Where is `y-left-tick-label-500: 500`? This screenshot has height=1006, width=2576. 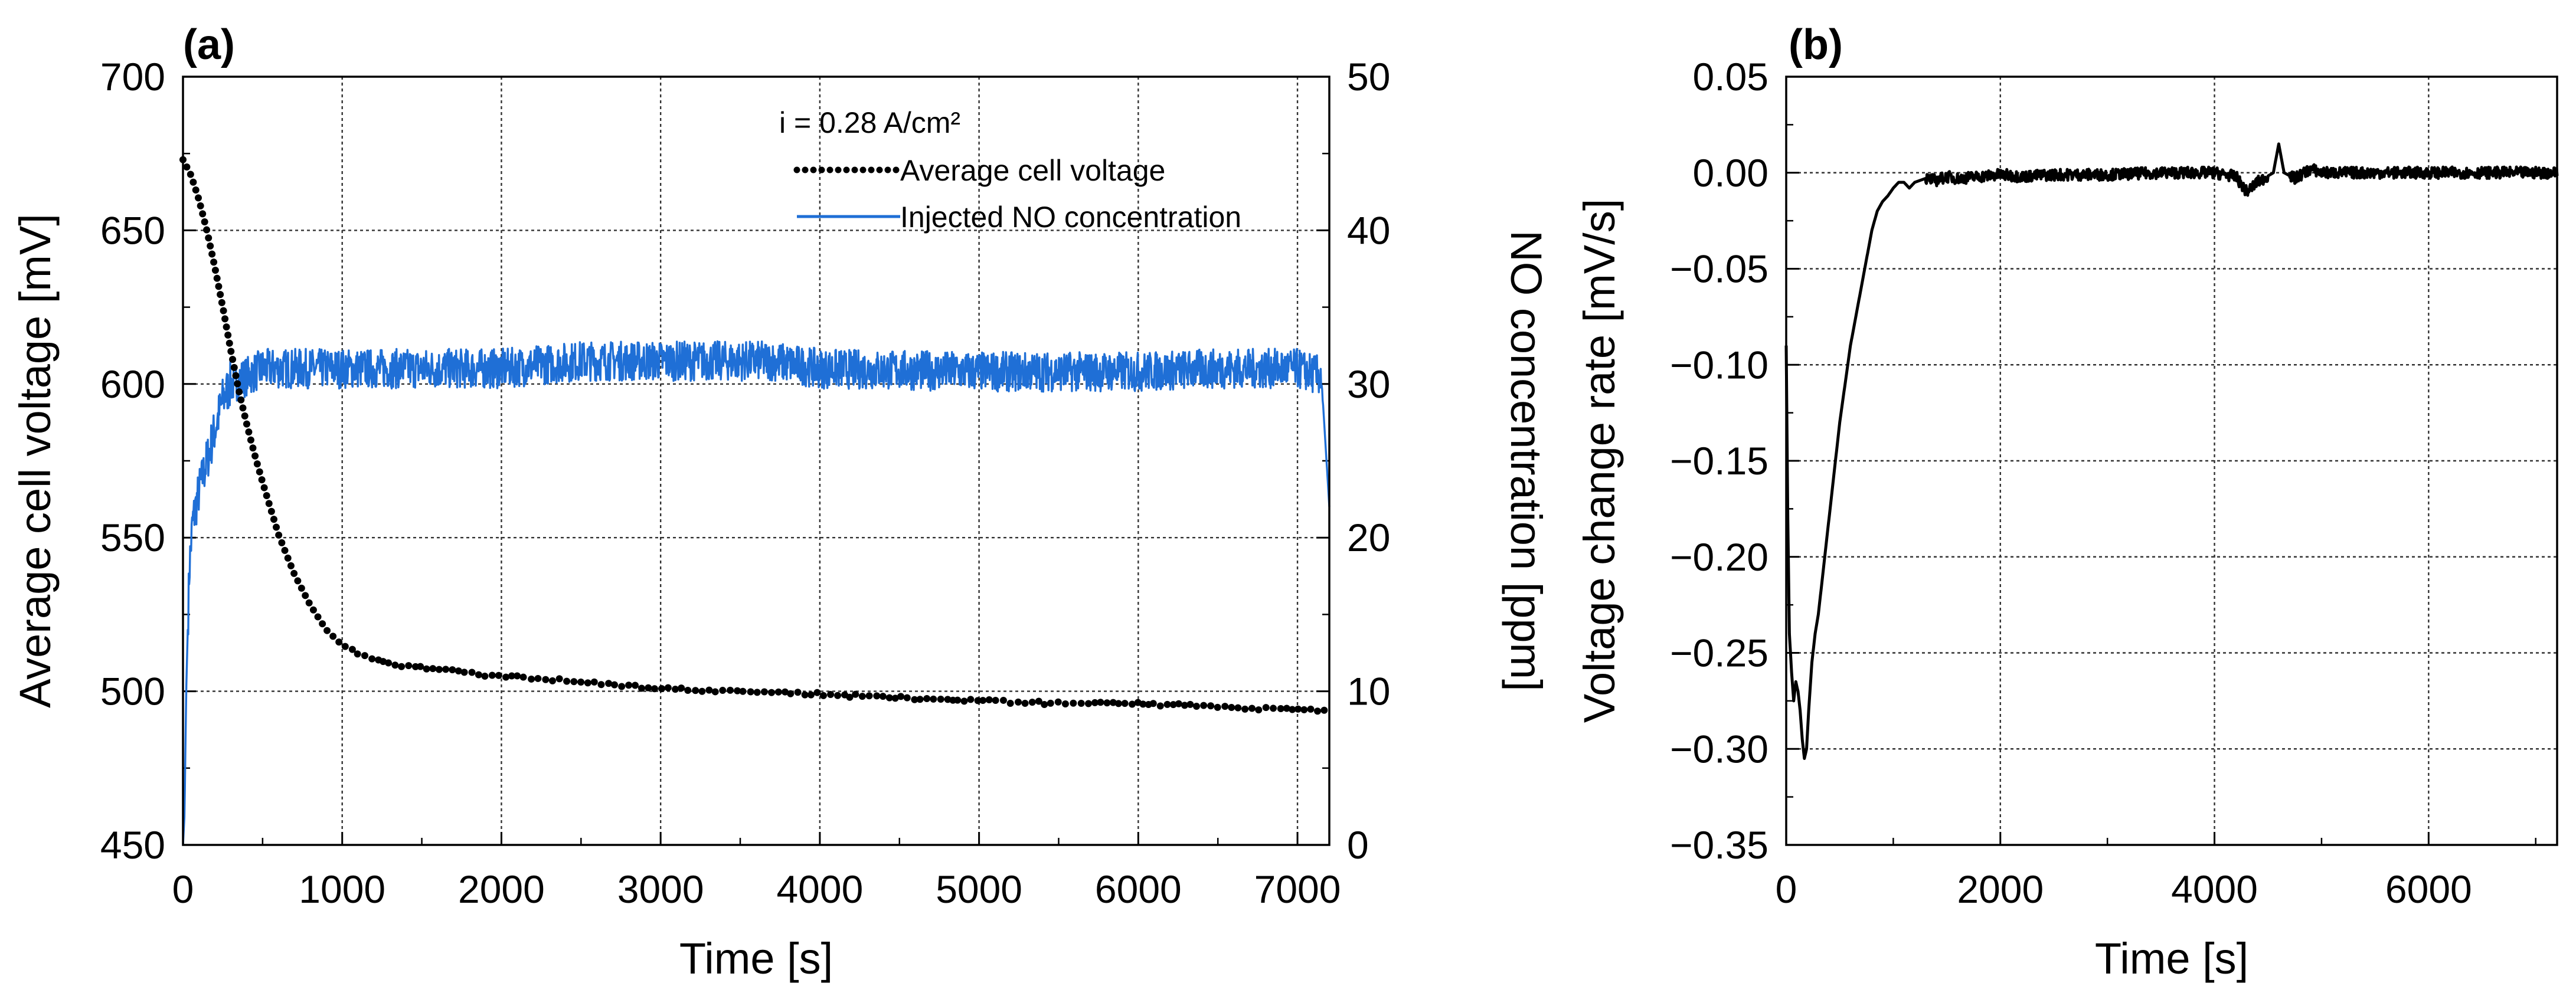 y-left-tick-label-500: 500 is located at coordinates (132, 692).